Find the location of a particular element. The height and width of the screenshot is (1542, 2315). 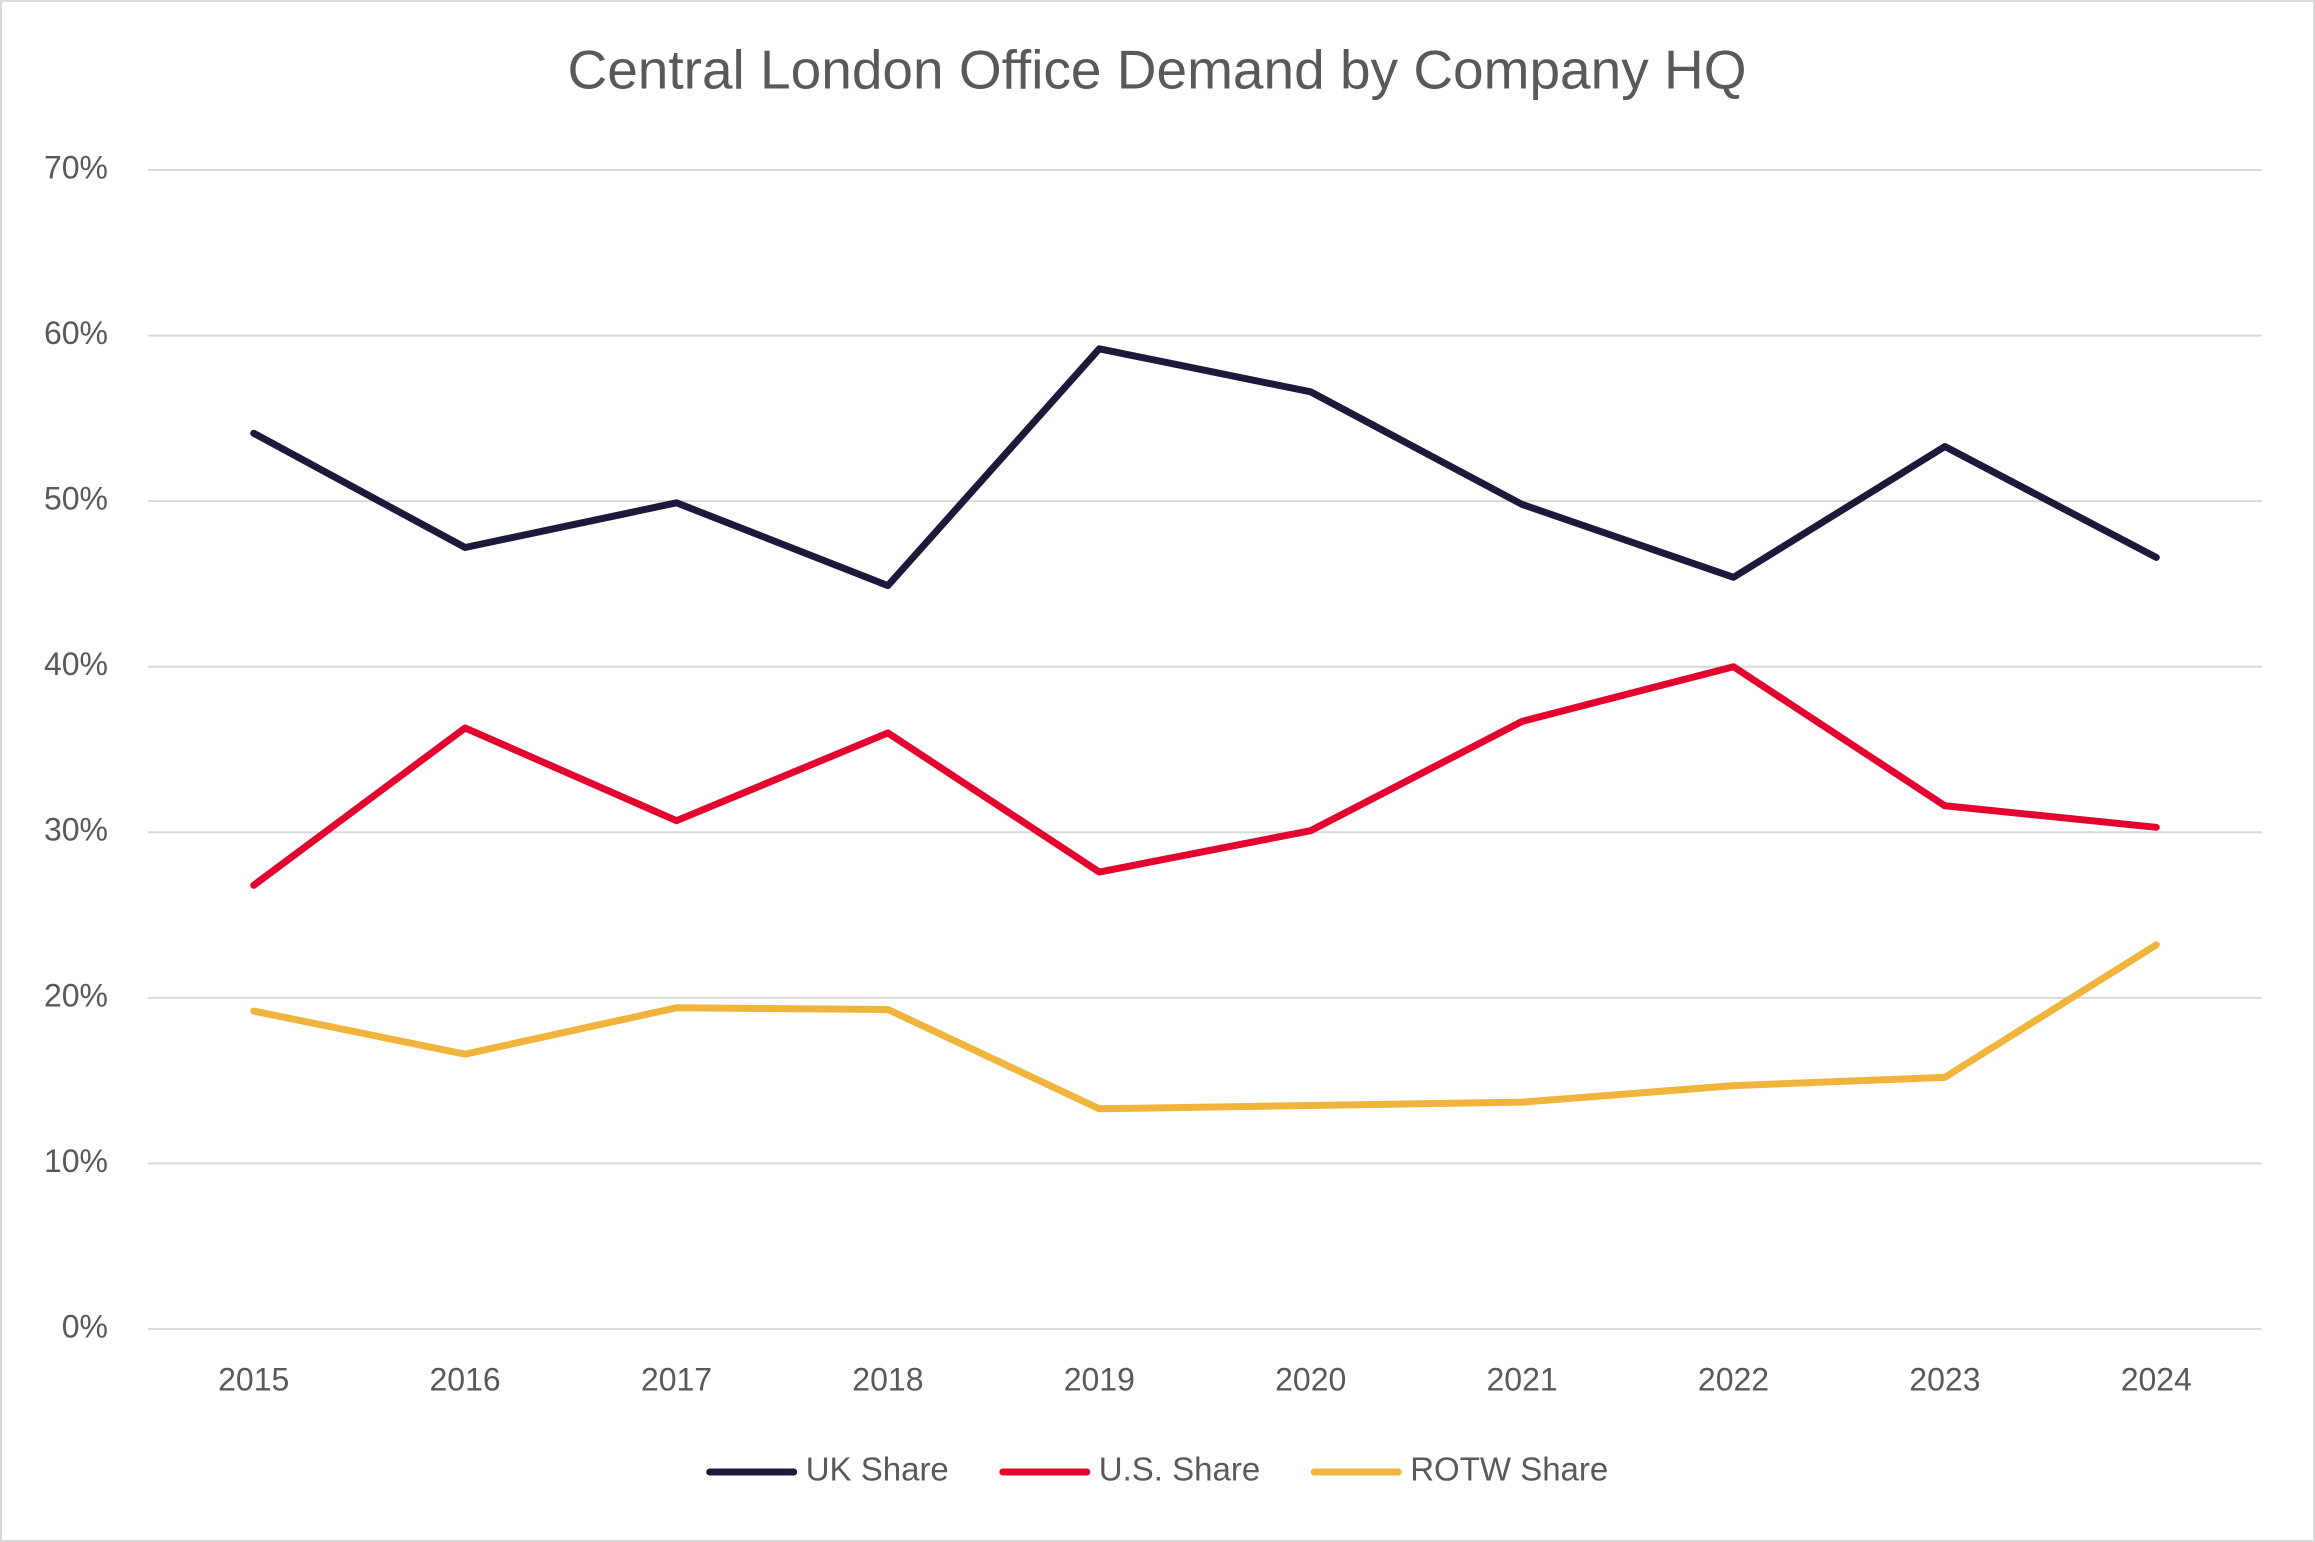

y-tick-label: 30% is located at coordinates (76, 830).